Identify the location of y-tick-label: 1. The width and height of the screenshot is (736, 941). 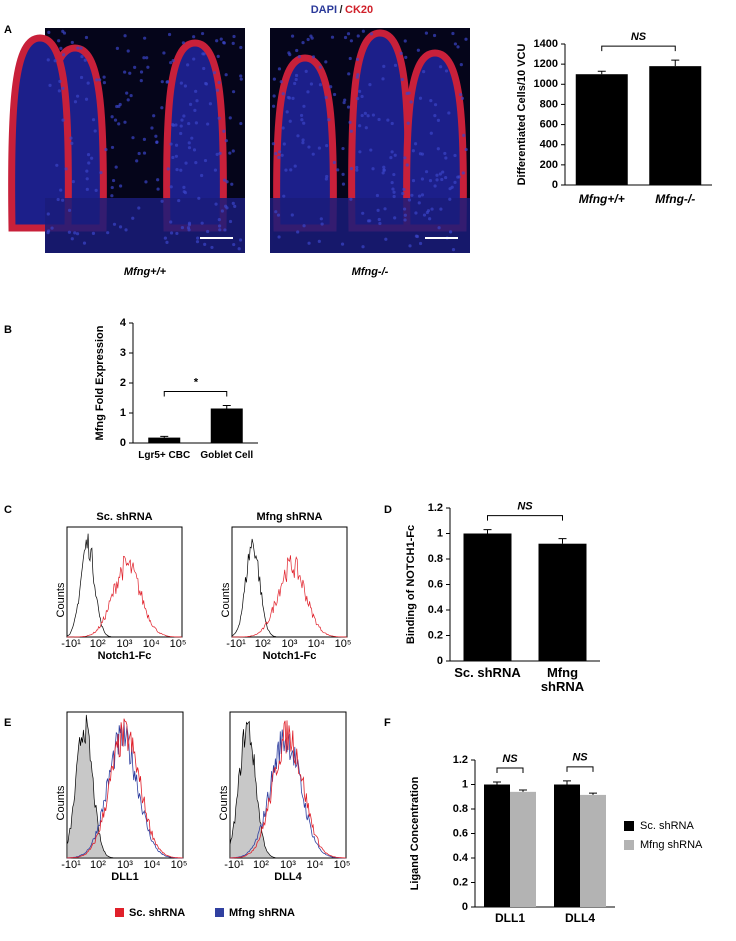
(440, 533).